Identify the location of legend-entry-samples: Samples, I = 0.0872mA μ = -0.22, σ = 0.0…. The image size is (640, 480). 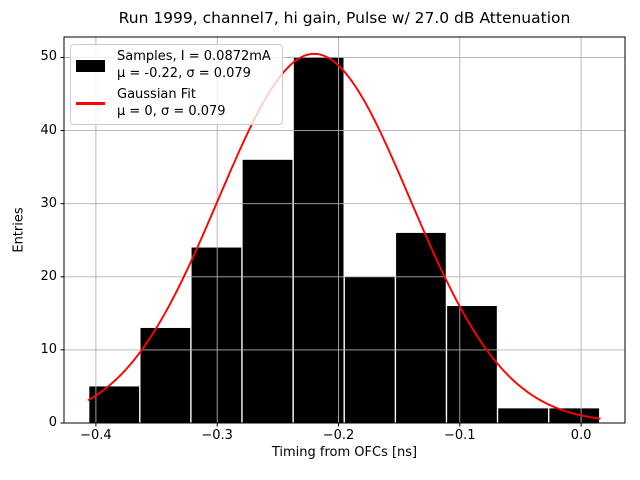
(176, 65).